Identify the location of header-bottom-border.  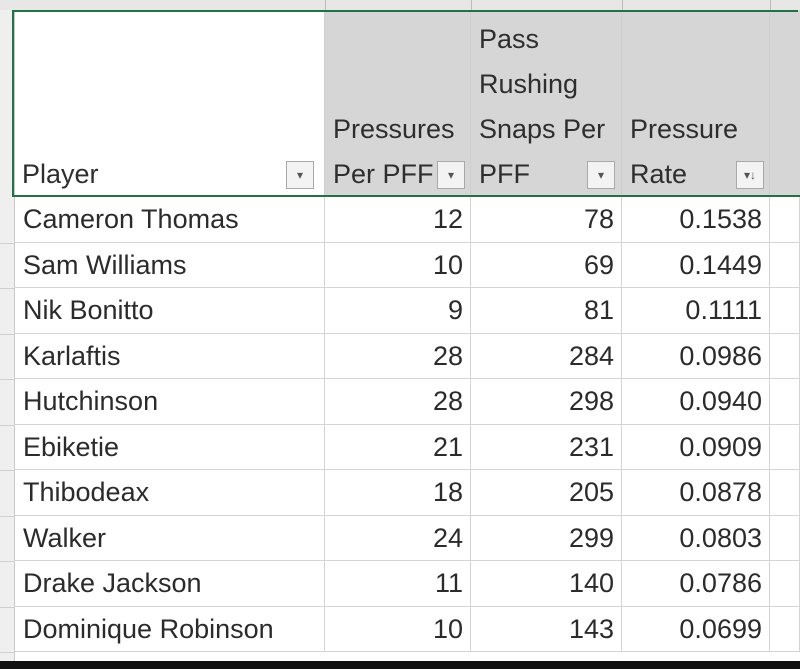
(406, 196).